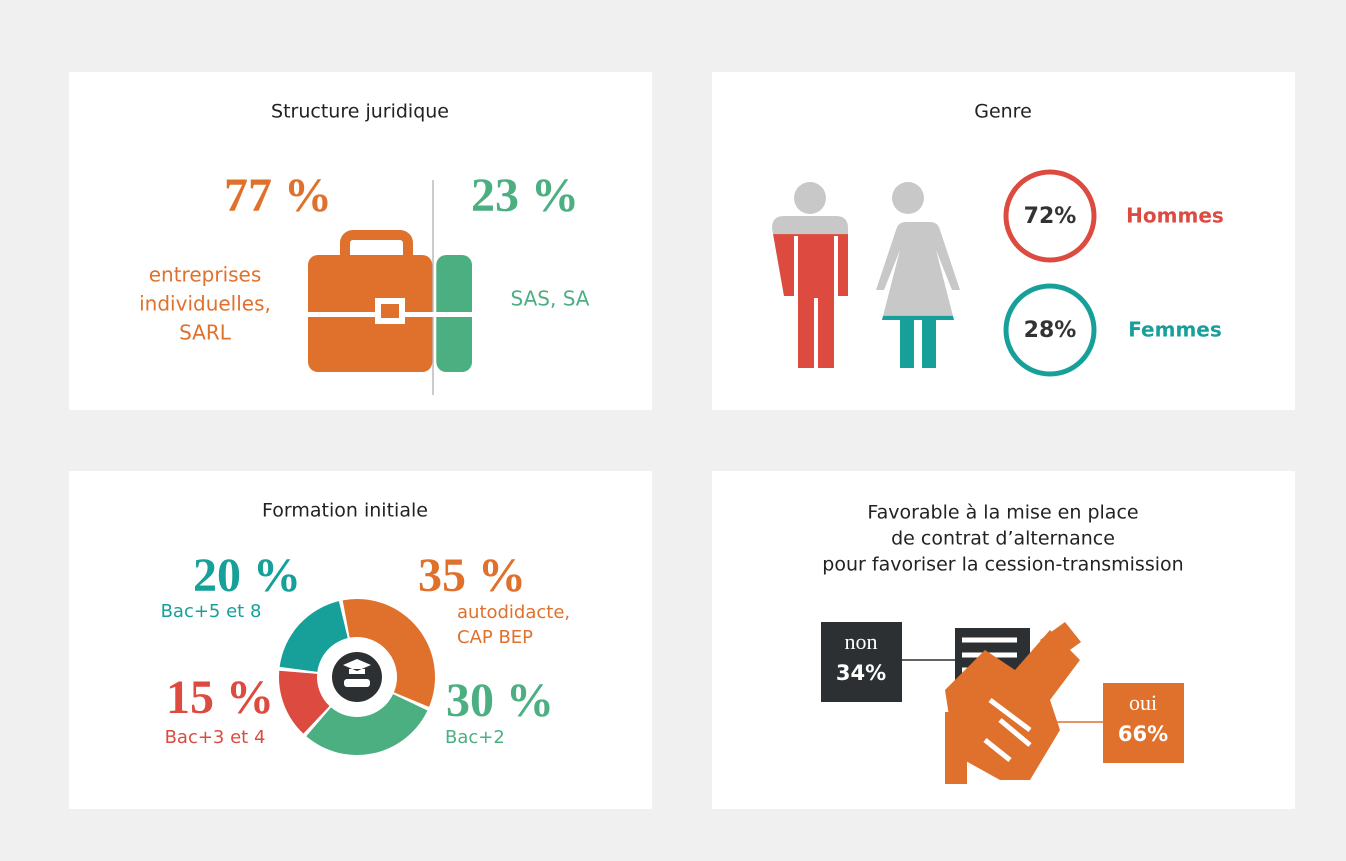 The image size is (1346, 861). I want to click on percent-label: 35 %, so click(472, 575).